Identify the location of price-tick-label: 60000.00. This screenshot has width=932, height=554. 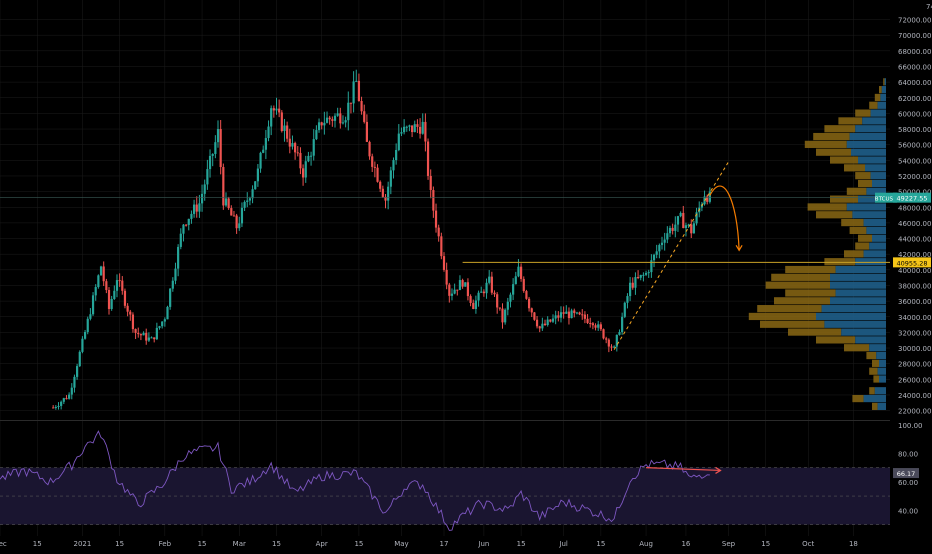
(914, 114).